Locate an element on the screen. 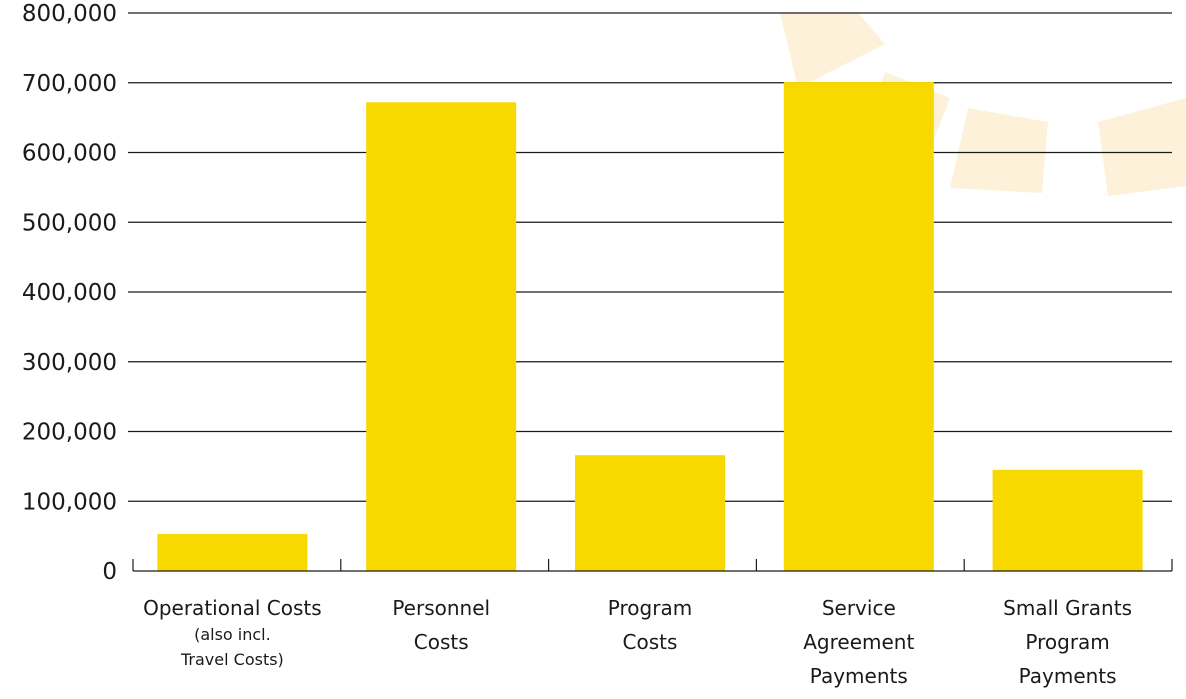  y-tick-label: 200,000 is located at coordinates (69, 433).